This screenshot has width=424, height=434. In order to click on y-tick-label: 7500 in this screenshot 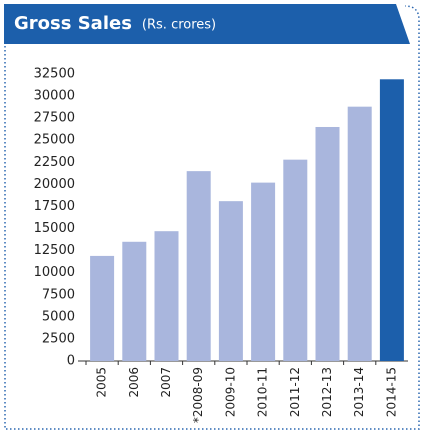, I will do `click(58, 294)`.